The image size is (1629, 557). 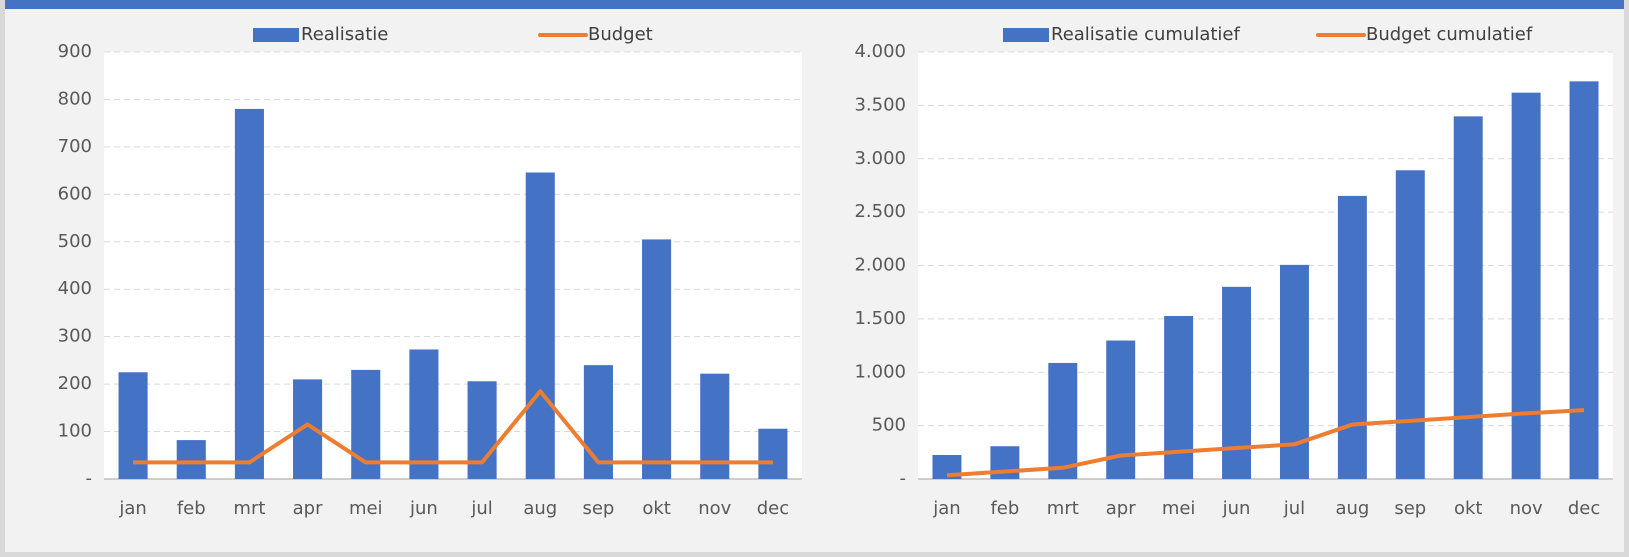 I want to click on header-banner, so click(x=814, y=4).